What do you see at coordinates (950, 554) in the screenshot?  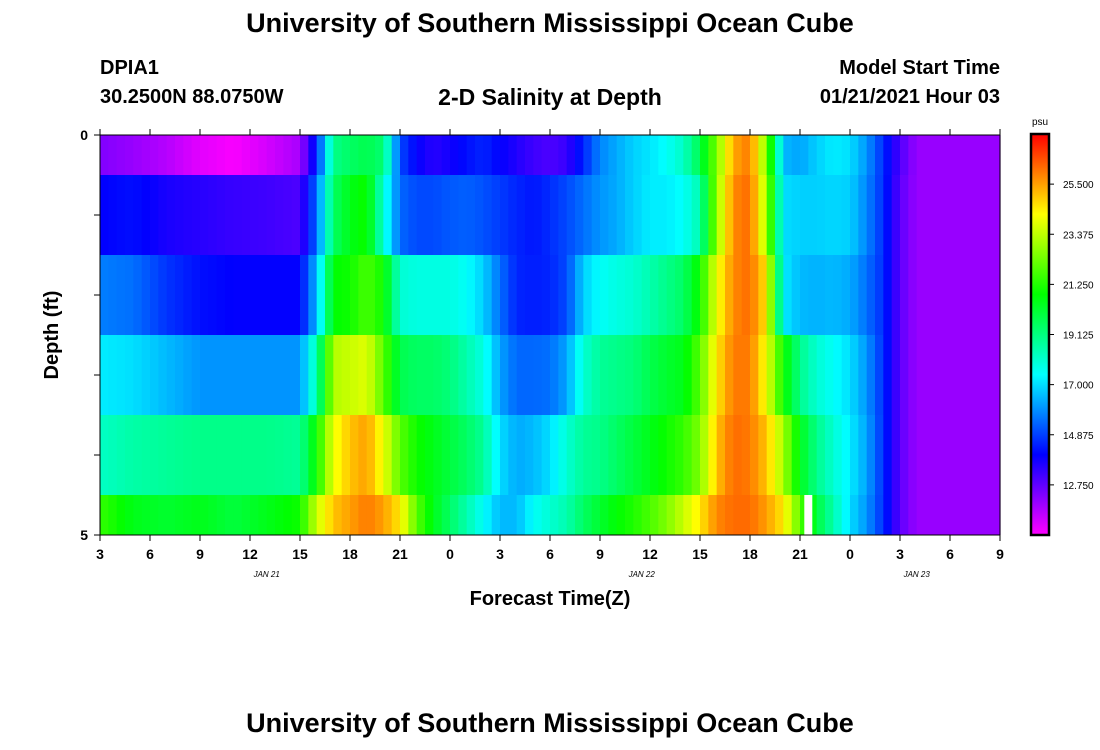 I see `x-tick-label: 6` at bounding box center [950, 554].